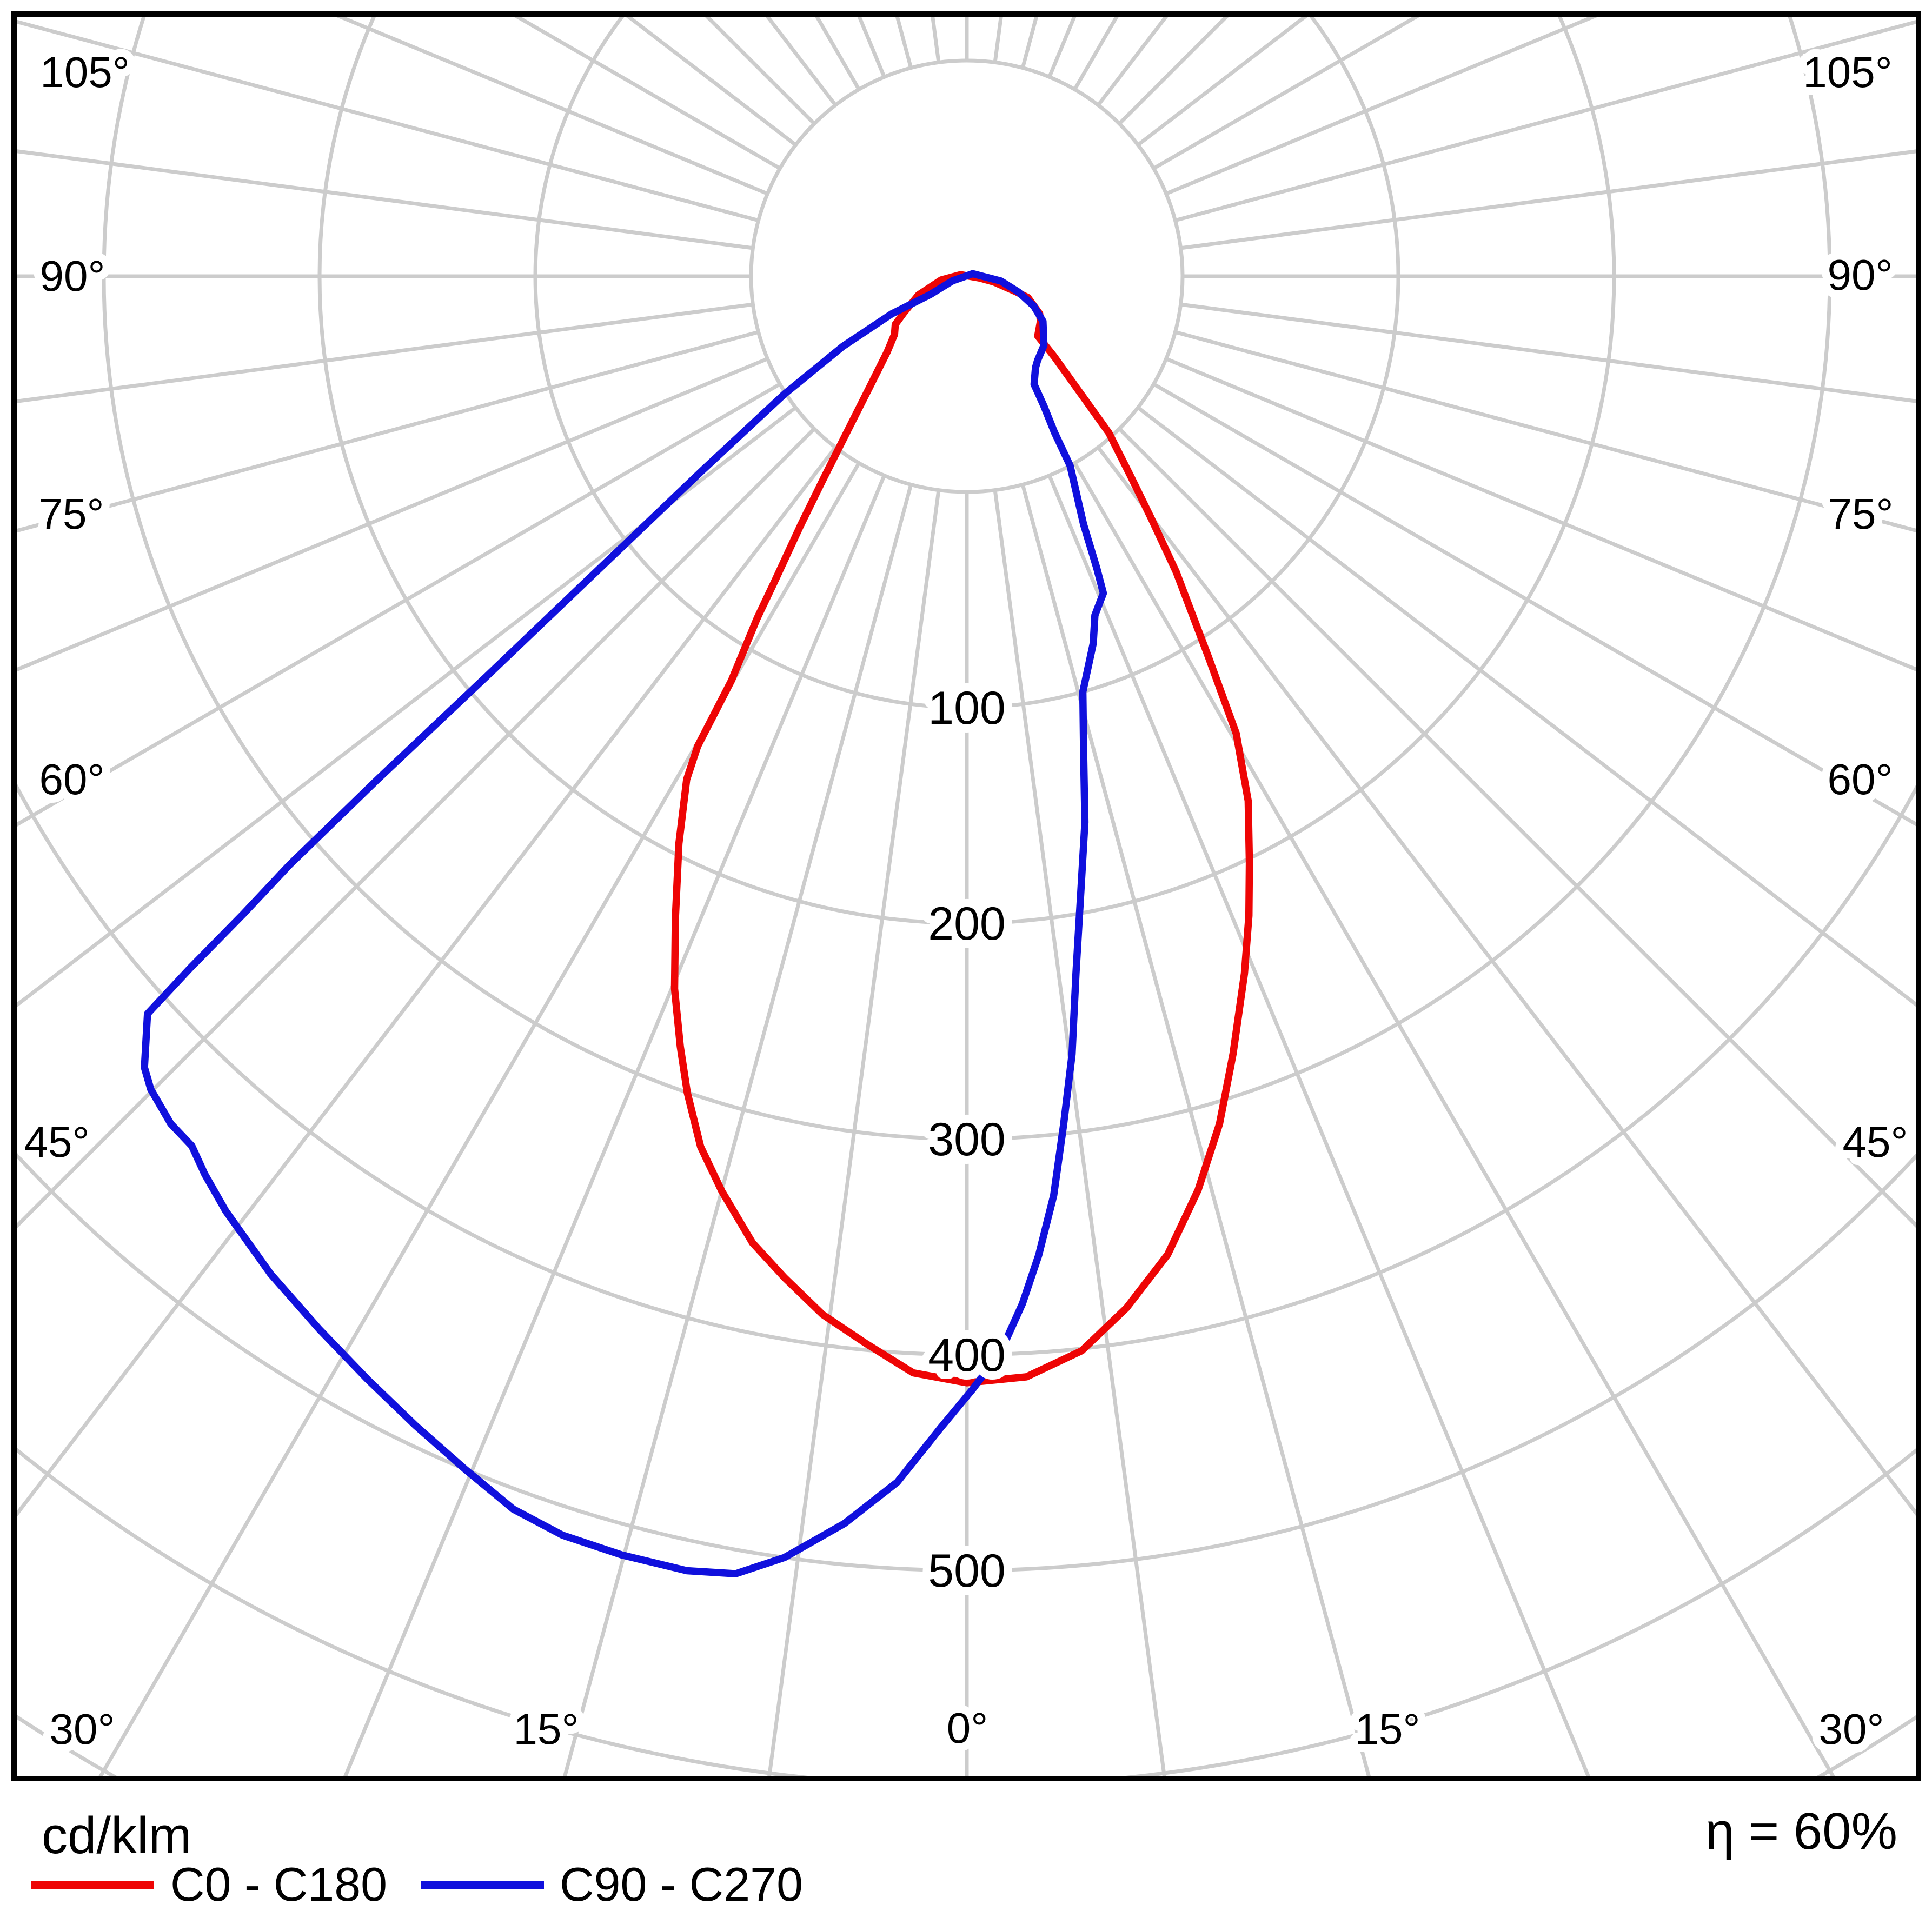 The height and width of the screenshot is (1931, 1932). What do you see at coordinates (385, 199) in the screenshot?
I see `radial-line-262.5` at bounding box center [385, 199].